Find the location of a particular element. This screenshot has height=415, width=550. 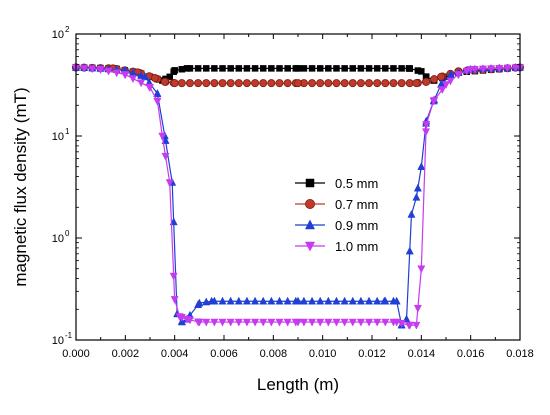

legend-item: 0.5 mm is located at coordinates (336, 183).